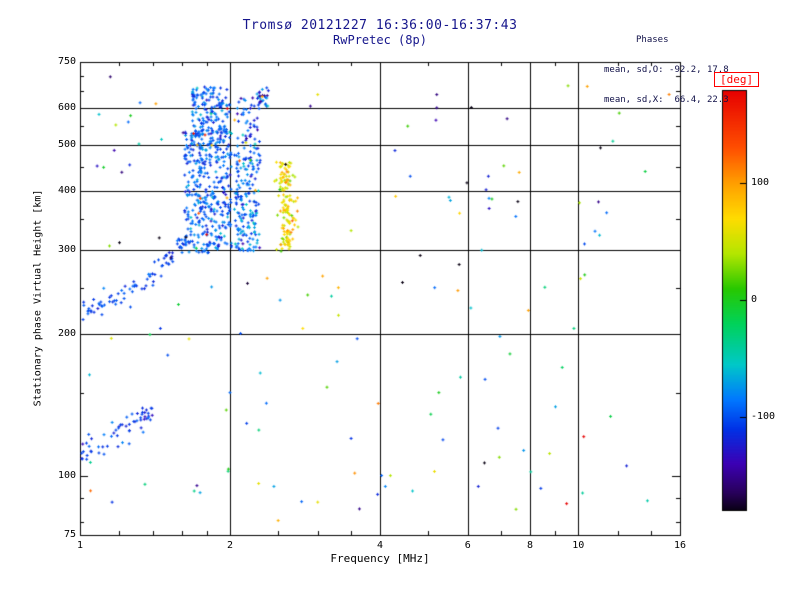 This screenshot has height=600, width=800. I want to click on y-tick-label: 100, so click(66, 475).